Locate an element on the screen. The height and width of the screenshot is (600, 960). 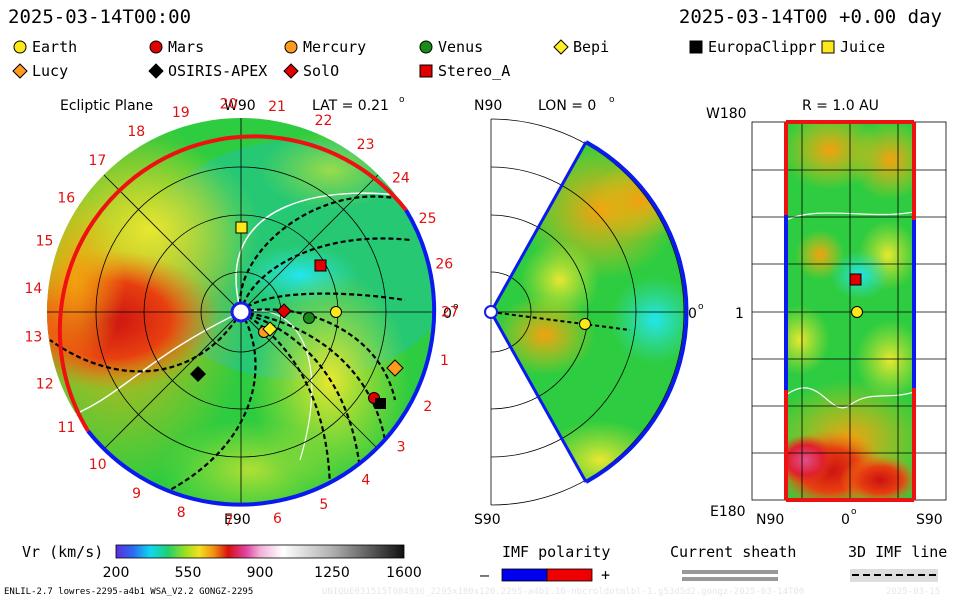
legend-item-solo: SolO is located at coordinates (311, 71).